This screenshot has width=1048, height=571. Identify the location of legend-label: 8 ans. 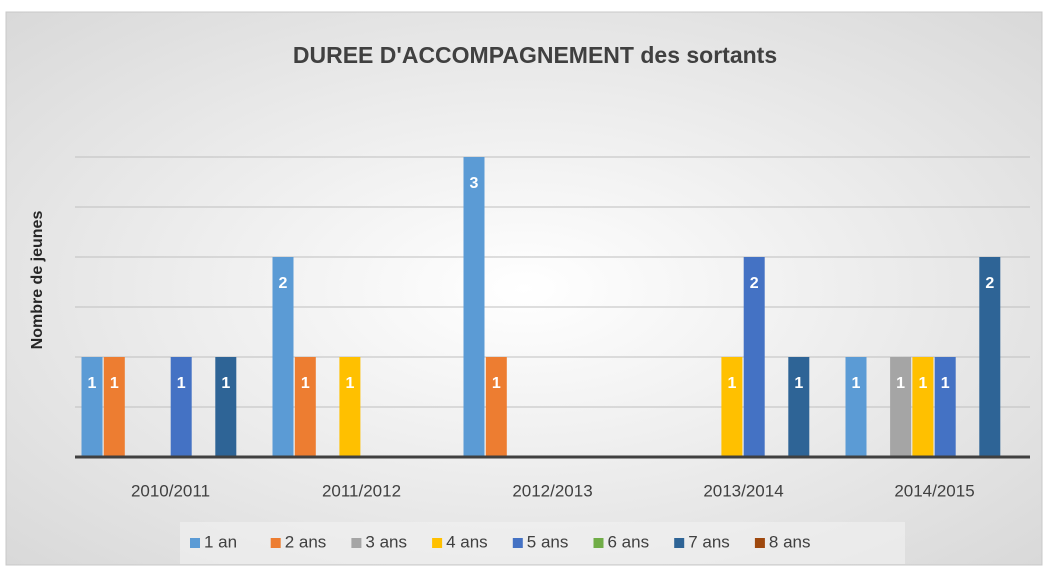
(790, 541).